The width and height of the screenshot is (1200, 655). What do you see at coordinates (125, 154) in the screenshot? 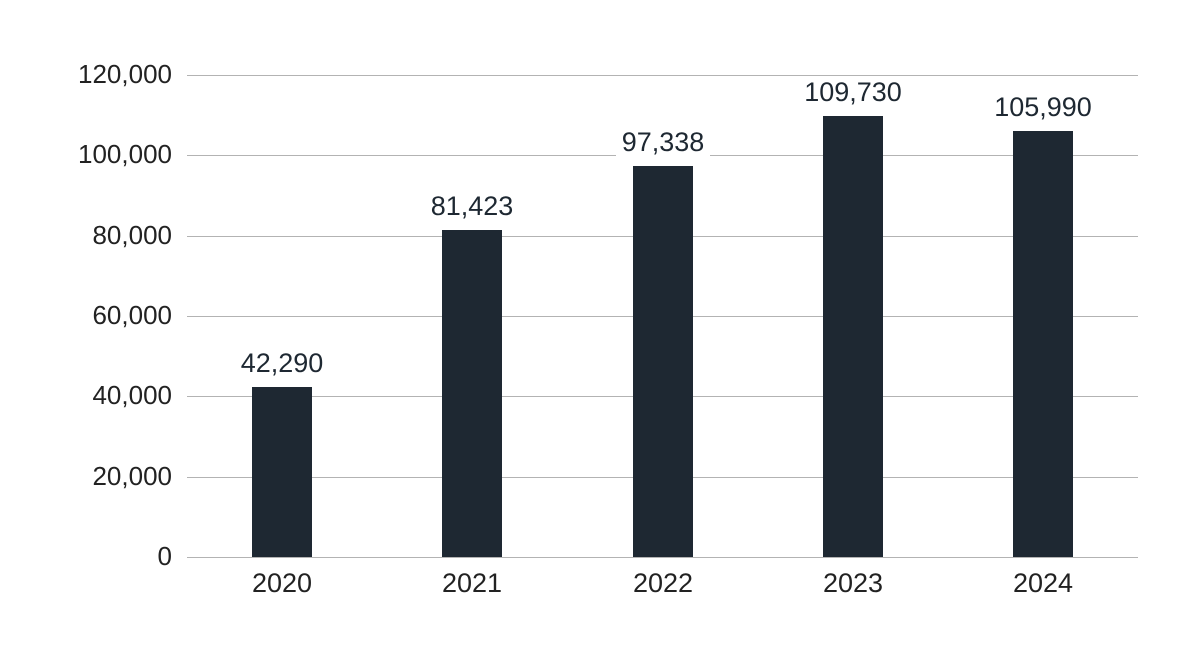
I see `y-tick-label: 100,000` at bounding box center [125, 154].